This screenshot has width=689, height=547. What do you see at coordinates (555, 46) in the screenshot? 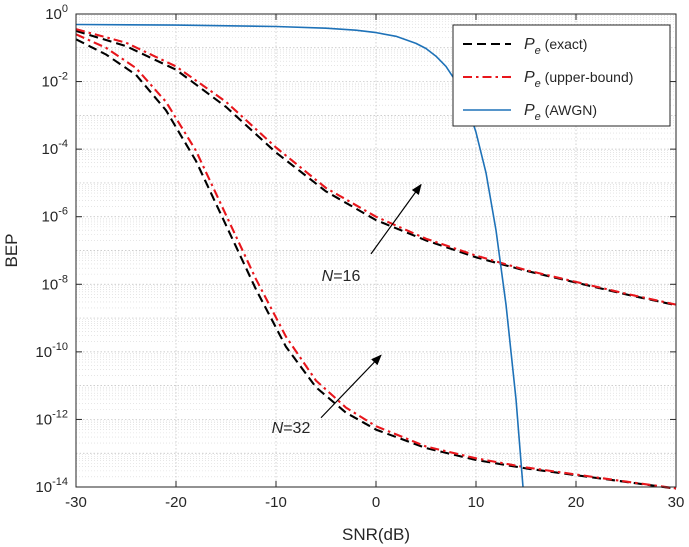
I see `legend-label: Pe (exact)` at bounding box center [555, 46].